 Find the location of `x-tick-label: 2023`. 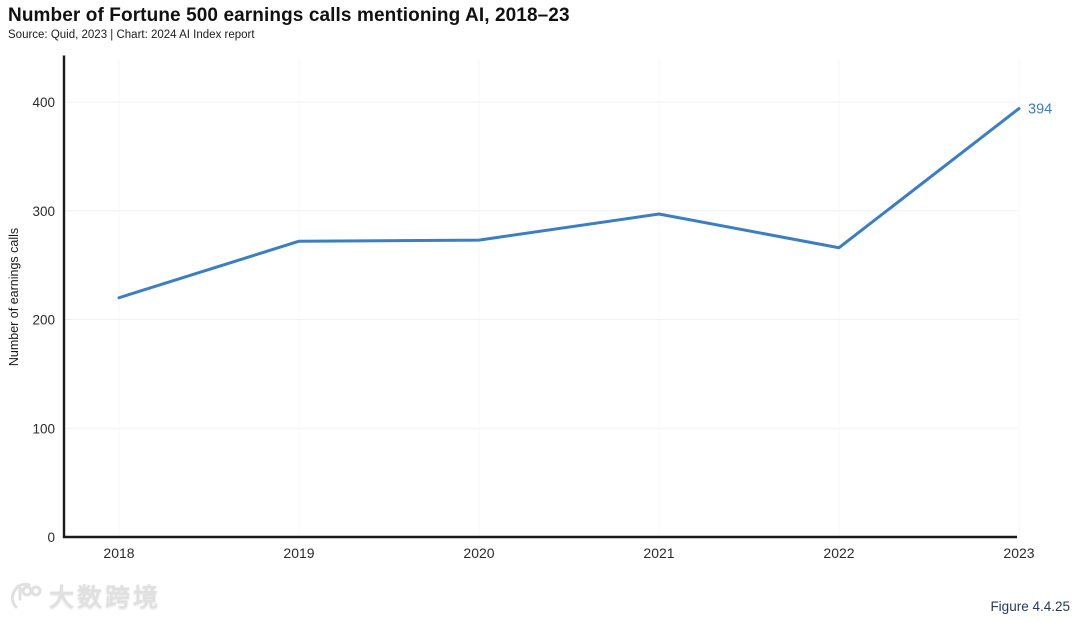

x-tick-label: 2023 is located at coordinates (1018, 553).